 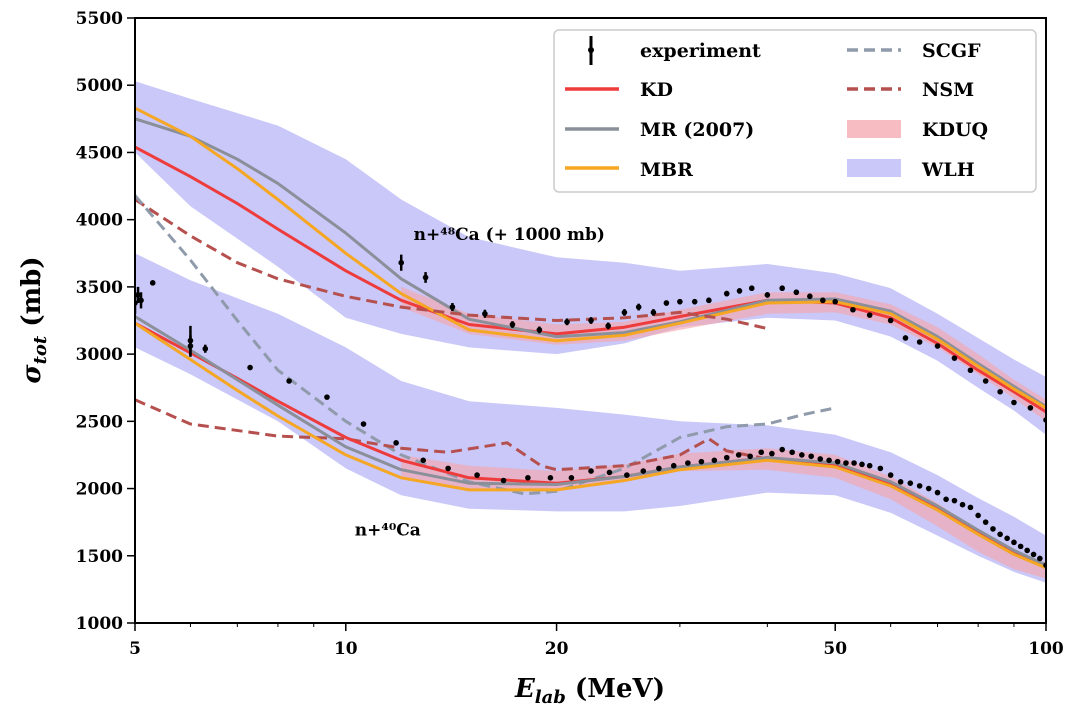 I want to click on y-tick-label: 1000, so click(x=99, y=624).